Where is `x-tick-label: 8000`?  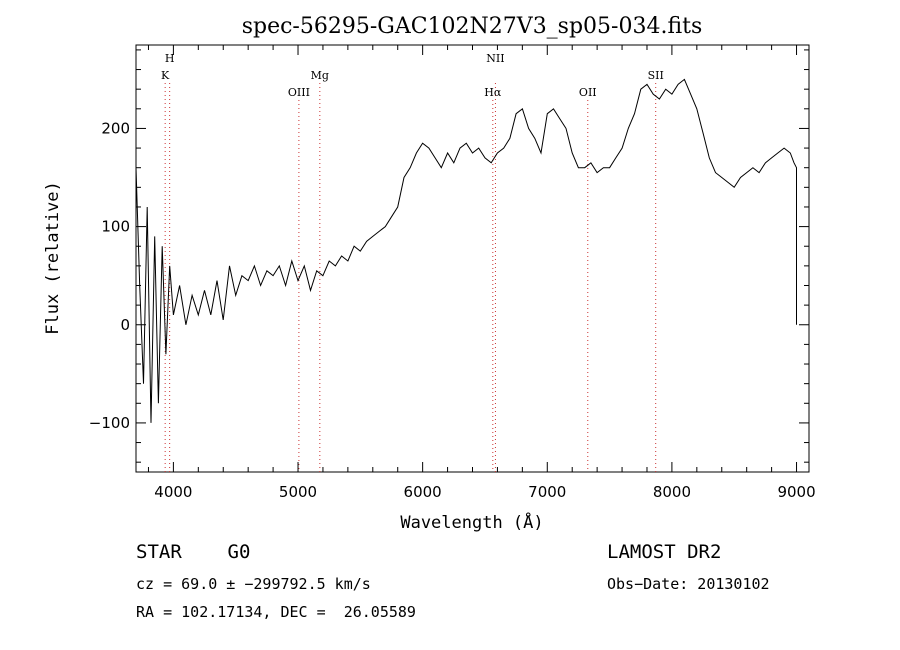
x-tick-label: 8000 is located at coordinates (672, 492).